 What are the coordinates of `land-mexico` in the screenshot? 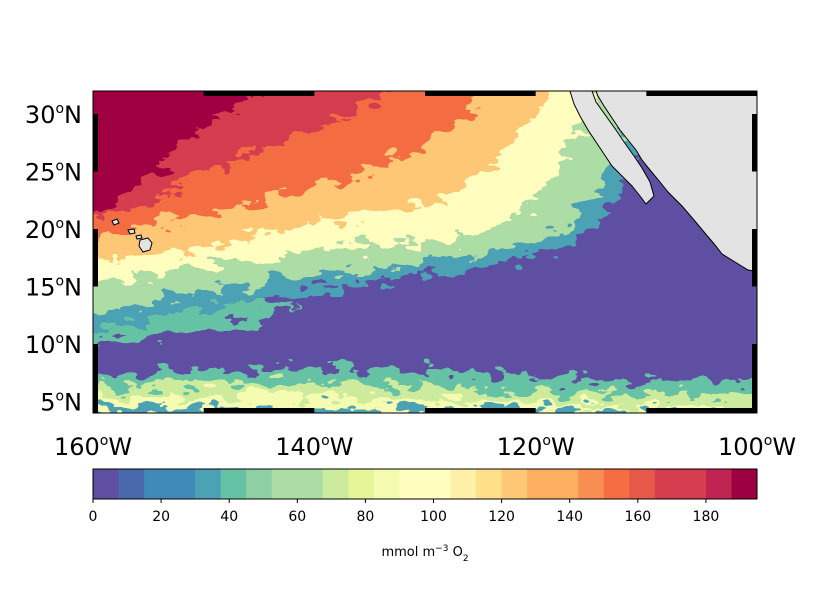 It's located at (676, 182).